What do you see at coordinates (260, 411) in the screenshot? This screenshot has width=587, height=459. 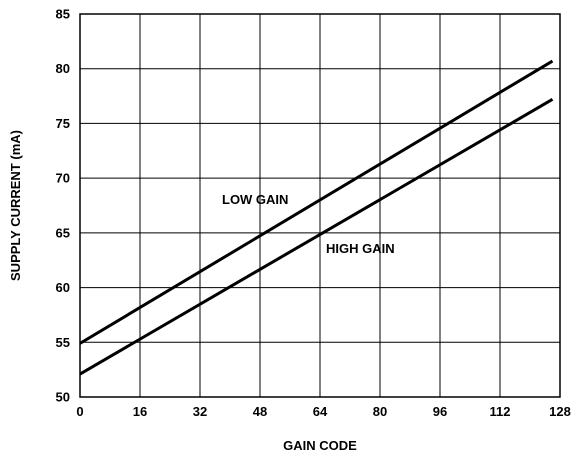 I see `x-tick-label-3: 48` at bounding box center [260, 411].